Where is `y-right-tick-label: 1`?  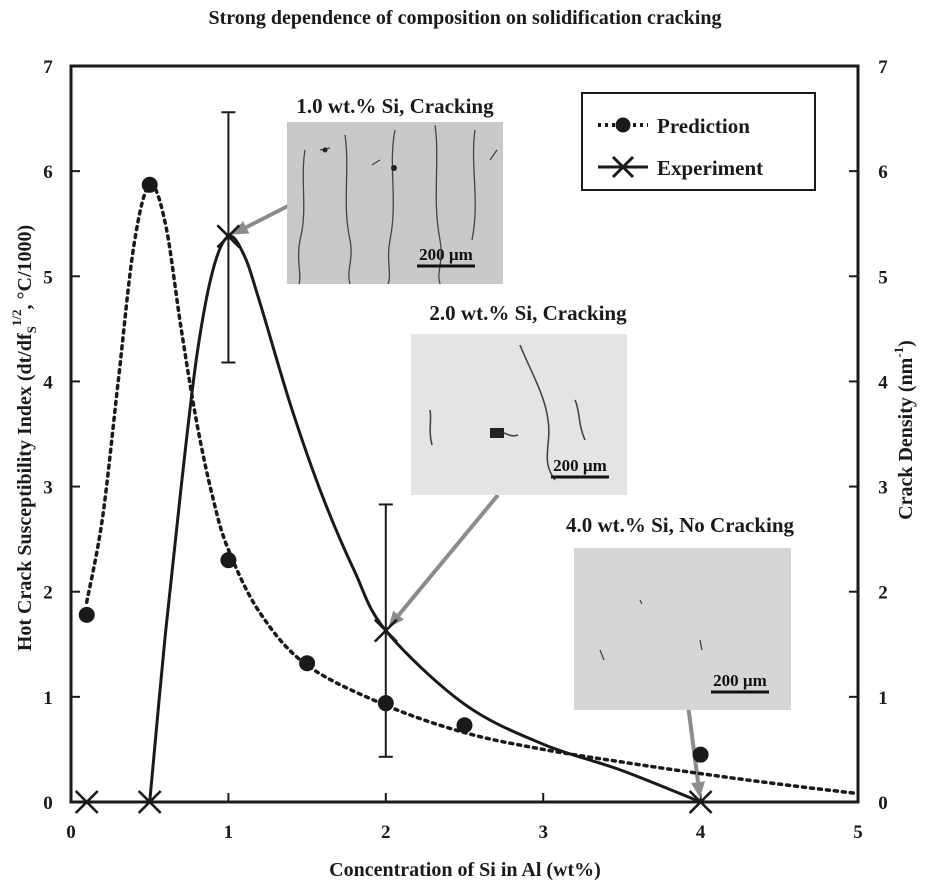
y-right-tick-label: 1 is located at coordinates (883, 698).